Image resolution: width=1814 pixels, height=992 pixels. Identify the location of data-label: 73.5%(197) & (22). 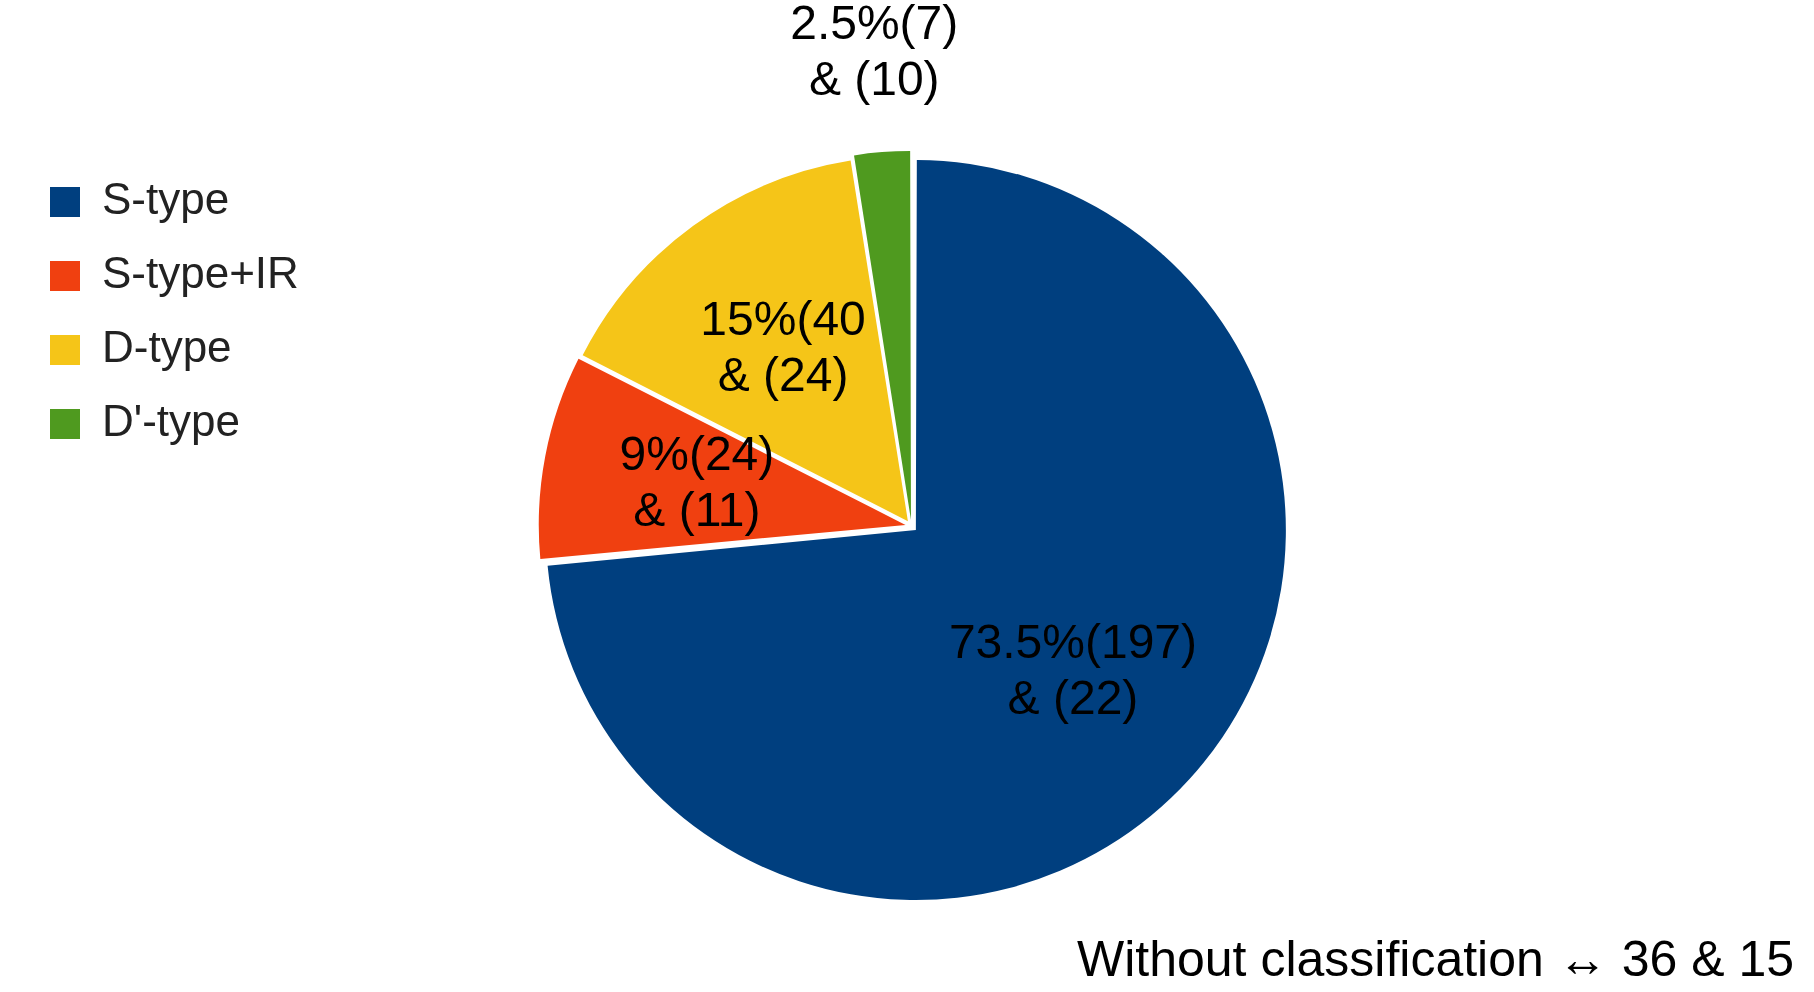
(1073, 670).